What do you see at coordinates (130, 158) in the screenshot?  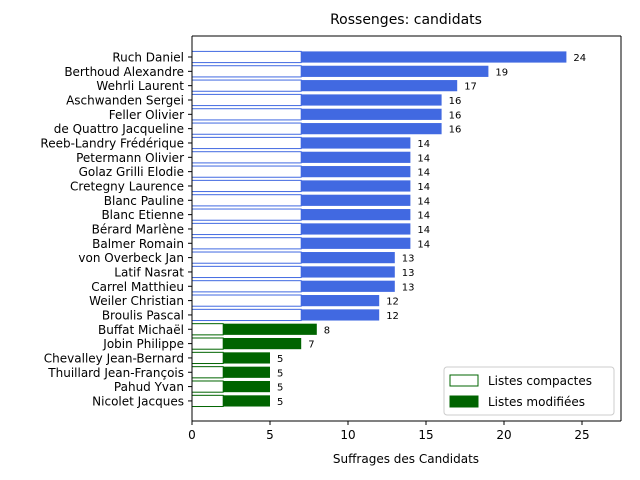 I see `category-label: Petermann Olivier` at bounding box center [130, 158].